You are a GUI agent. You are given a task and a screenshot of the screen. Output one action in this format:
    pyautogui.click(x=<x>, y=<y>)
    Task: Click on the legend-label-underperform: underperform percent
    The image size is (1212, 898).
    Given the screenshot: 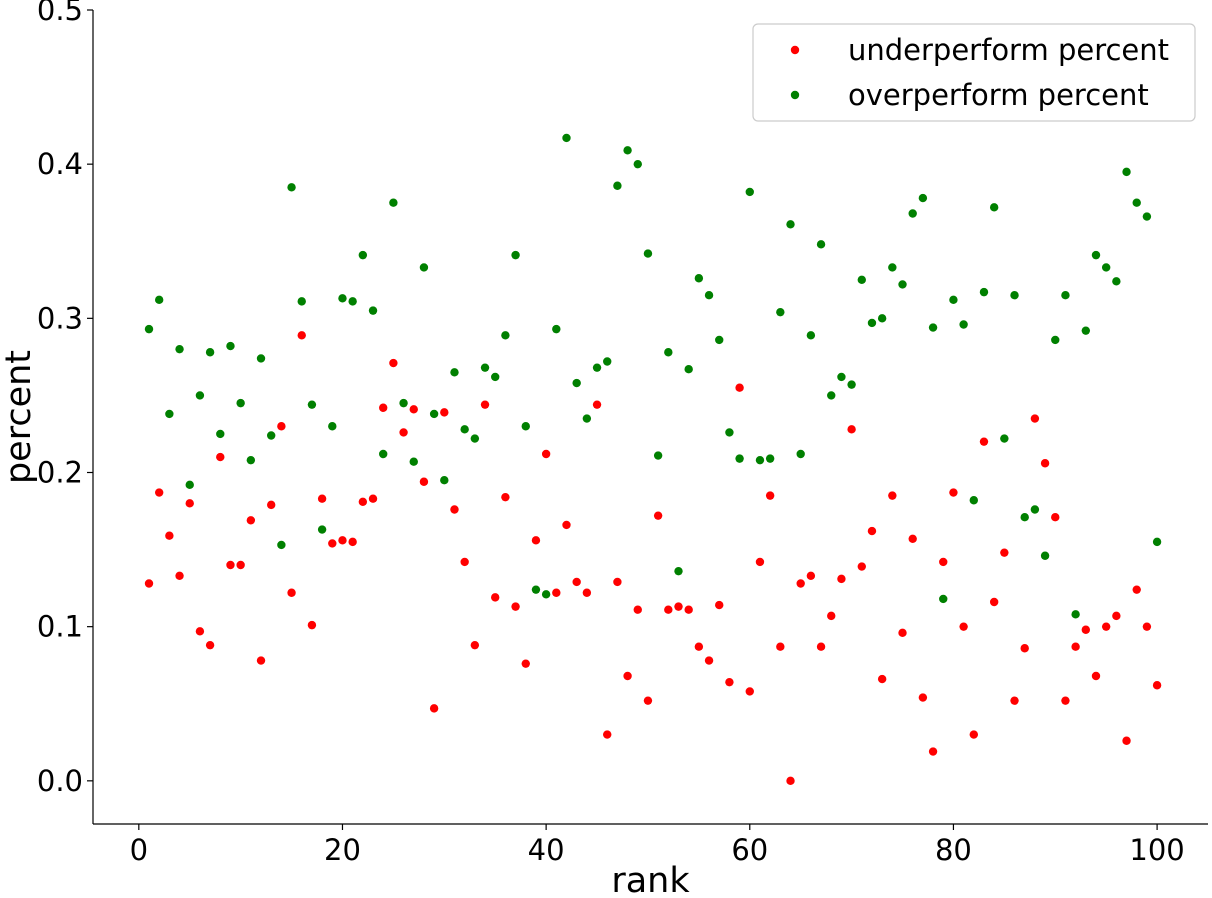 What is the action you would take?
    pyautogui.click(x=1008, y=50)
    